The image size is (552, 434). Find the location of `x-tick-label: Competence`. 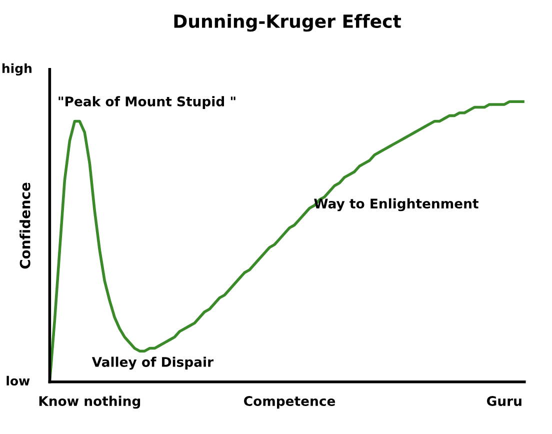

x-tick-label: Competence is located at coordinates (290, 402).